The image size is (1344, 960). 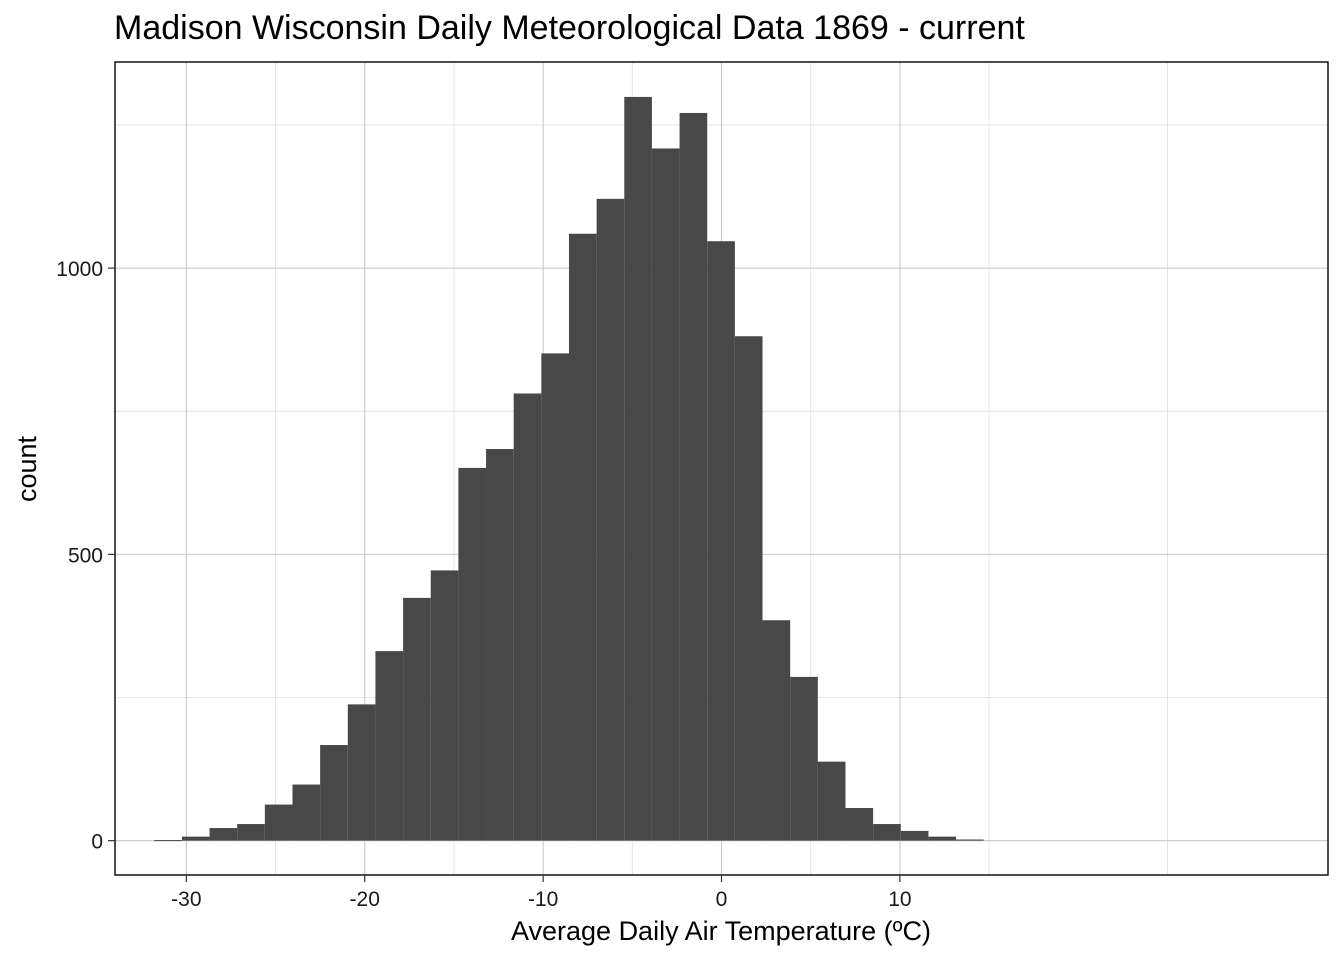 I want to click on x-axis-title: Average Daily Air Temperature (ºC), so click(x=721, y=931).